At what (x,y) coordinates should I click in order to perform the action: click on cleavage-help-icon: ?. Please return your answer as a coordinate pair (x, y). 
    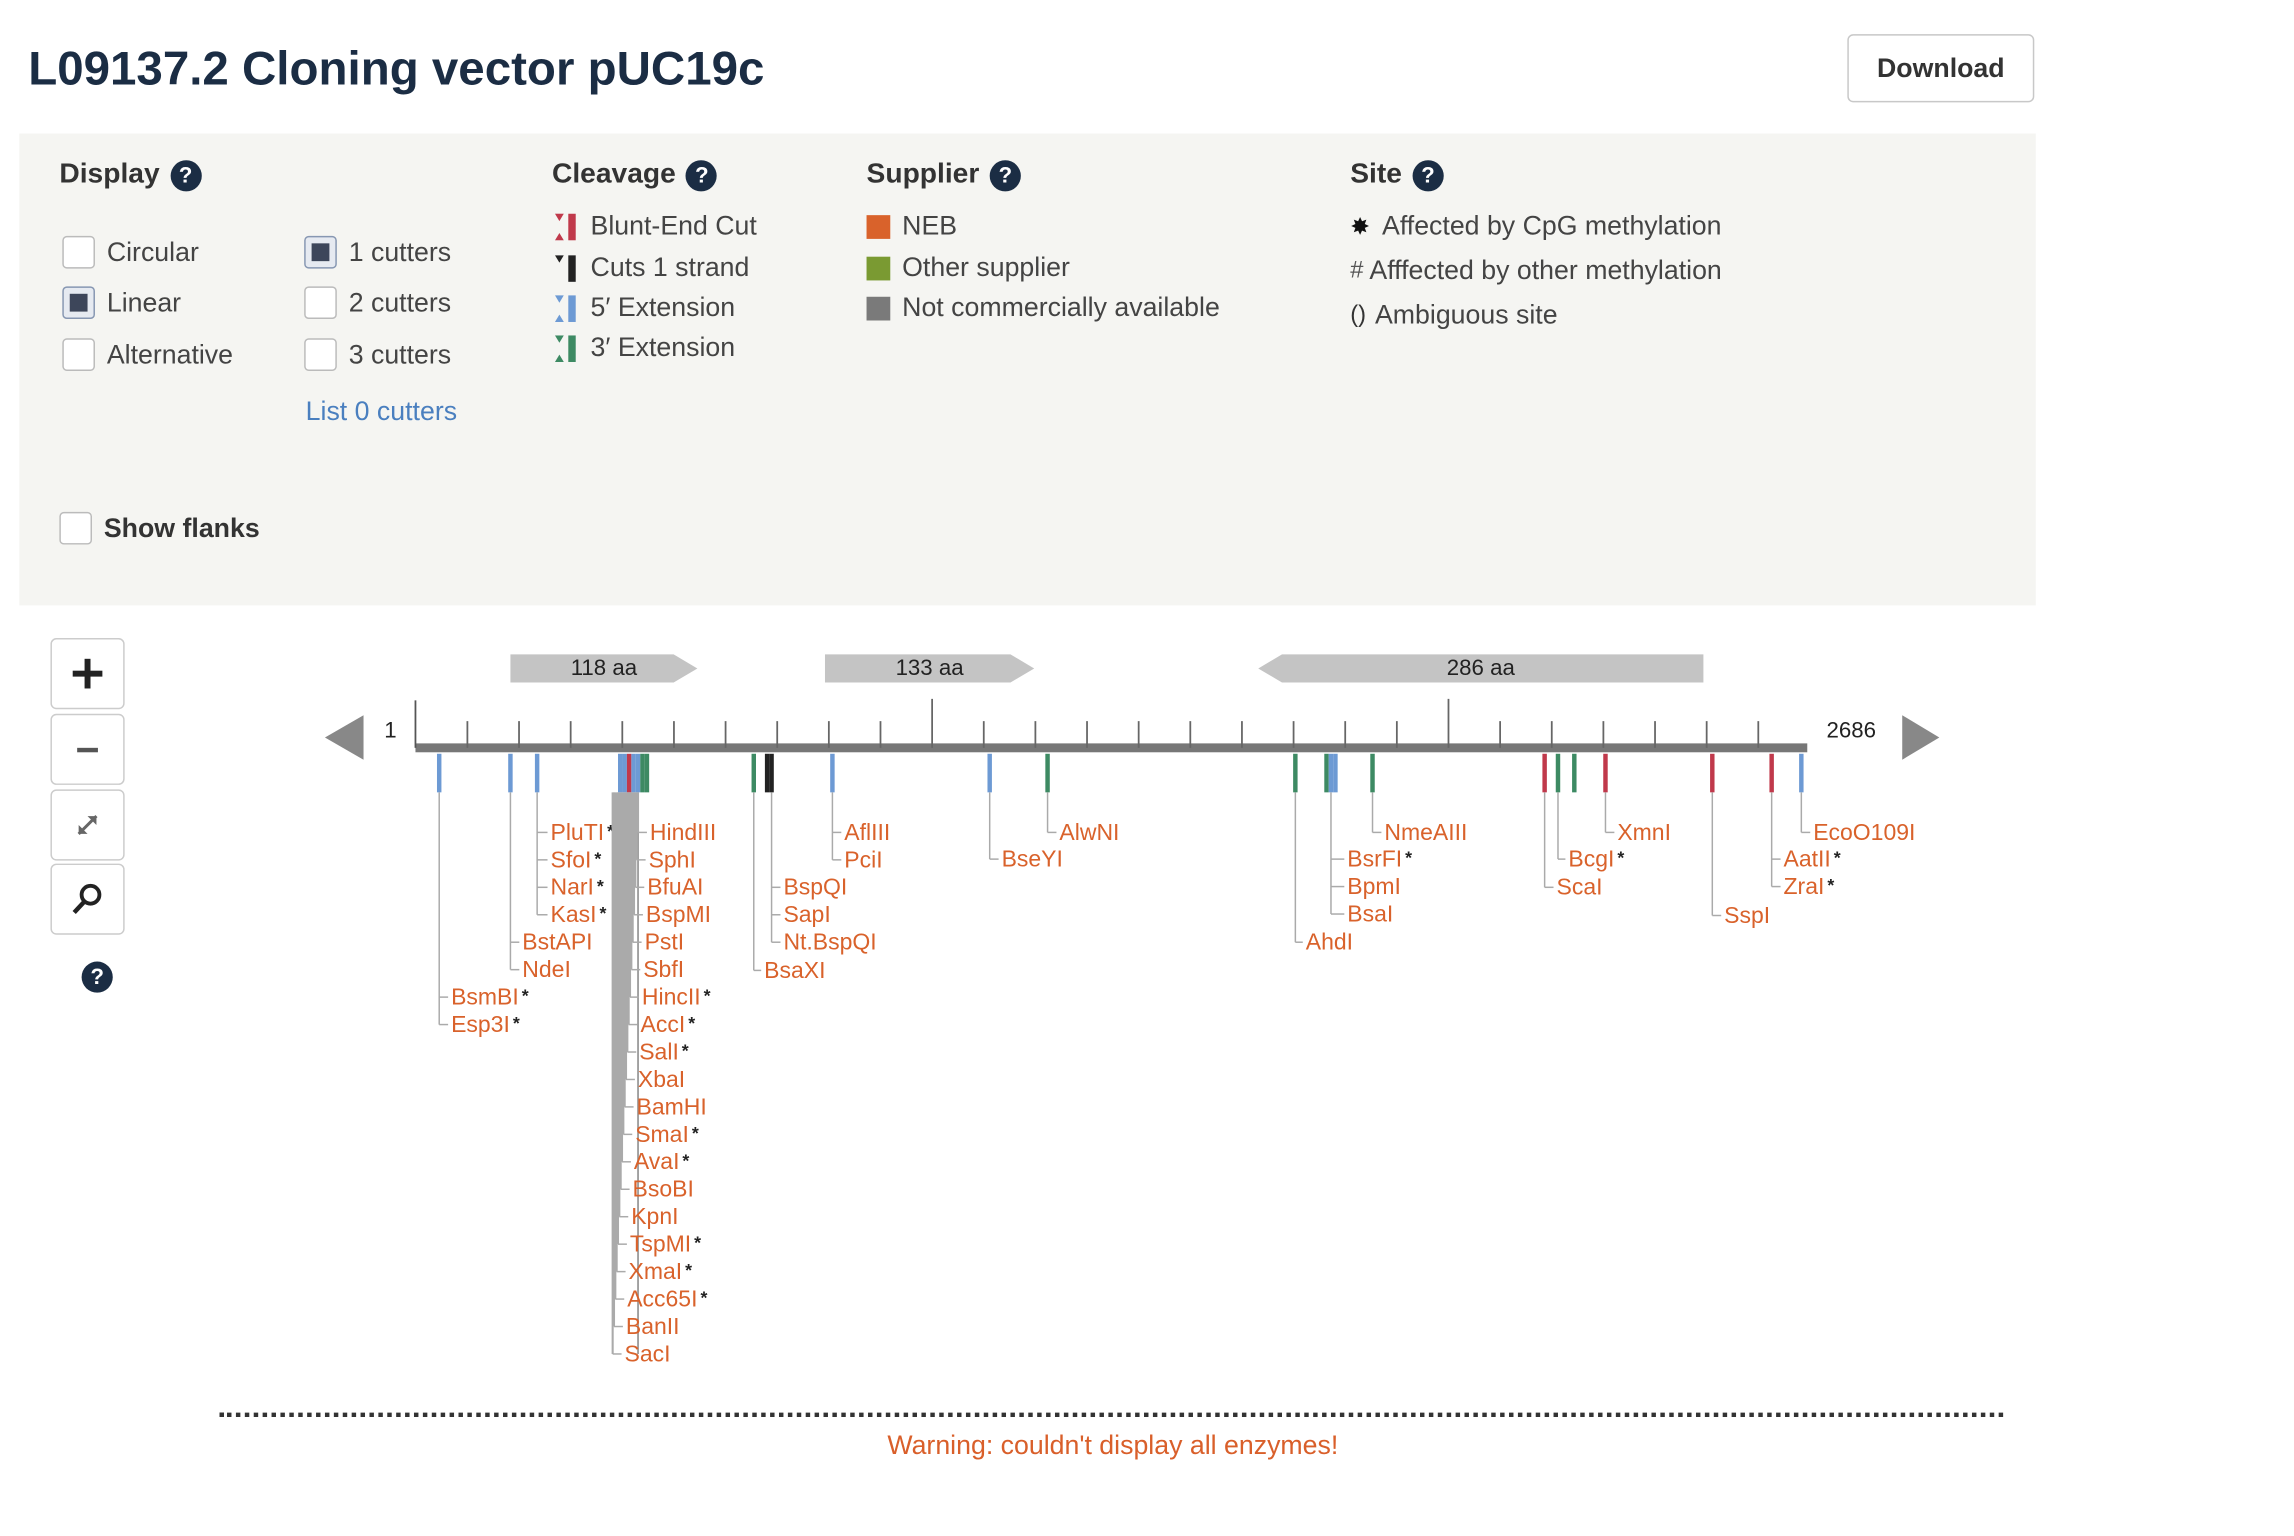
    Looking at the image, I should click on (702, 175).